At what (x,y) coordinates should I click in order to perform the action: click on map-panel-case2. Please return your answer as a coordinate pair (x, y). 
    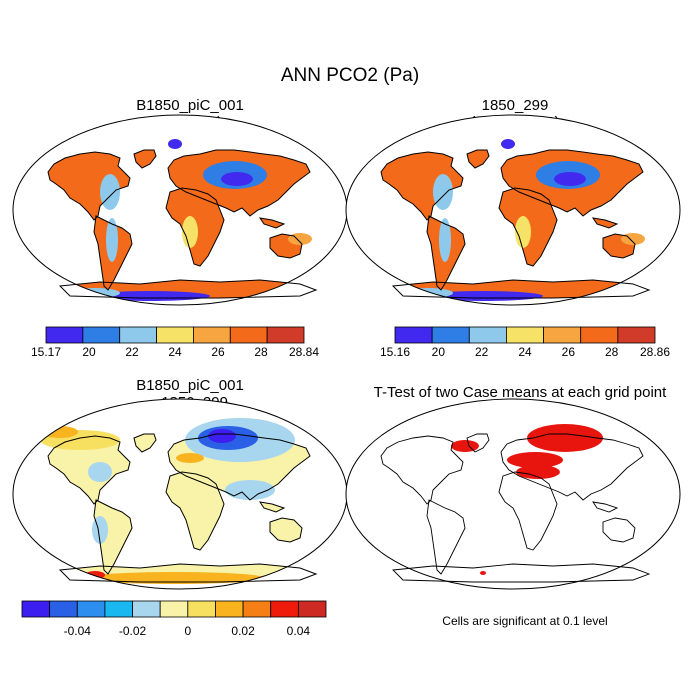
    Looking at the image, I should click on (513, 210).